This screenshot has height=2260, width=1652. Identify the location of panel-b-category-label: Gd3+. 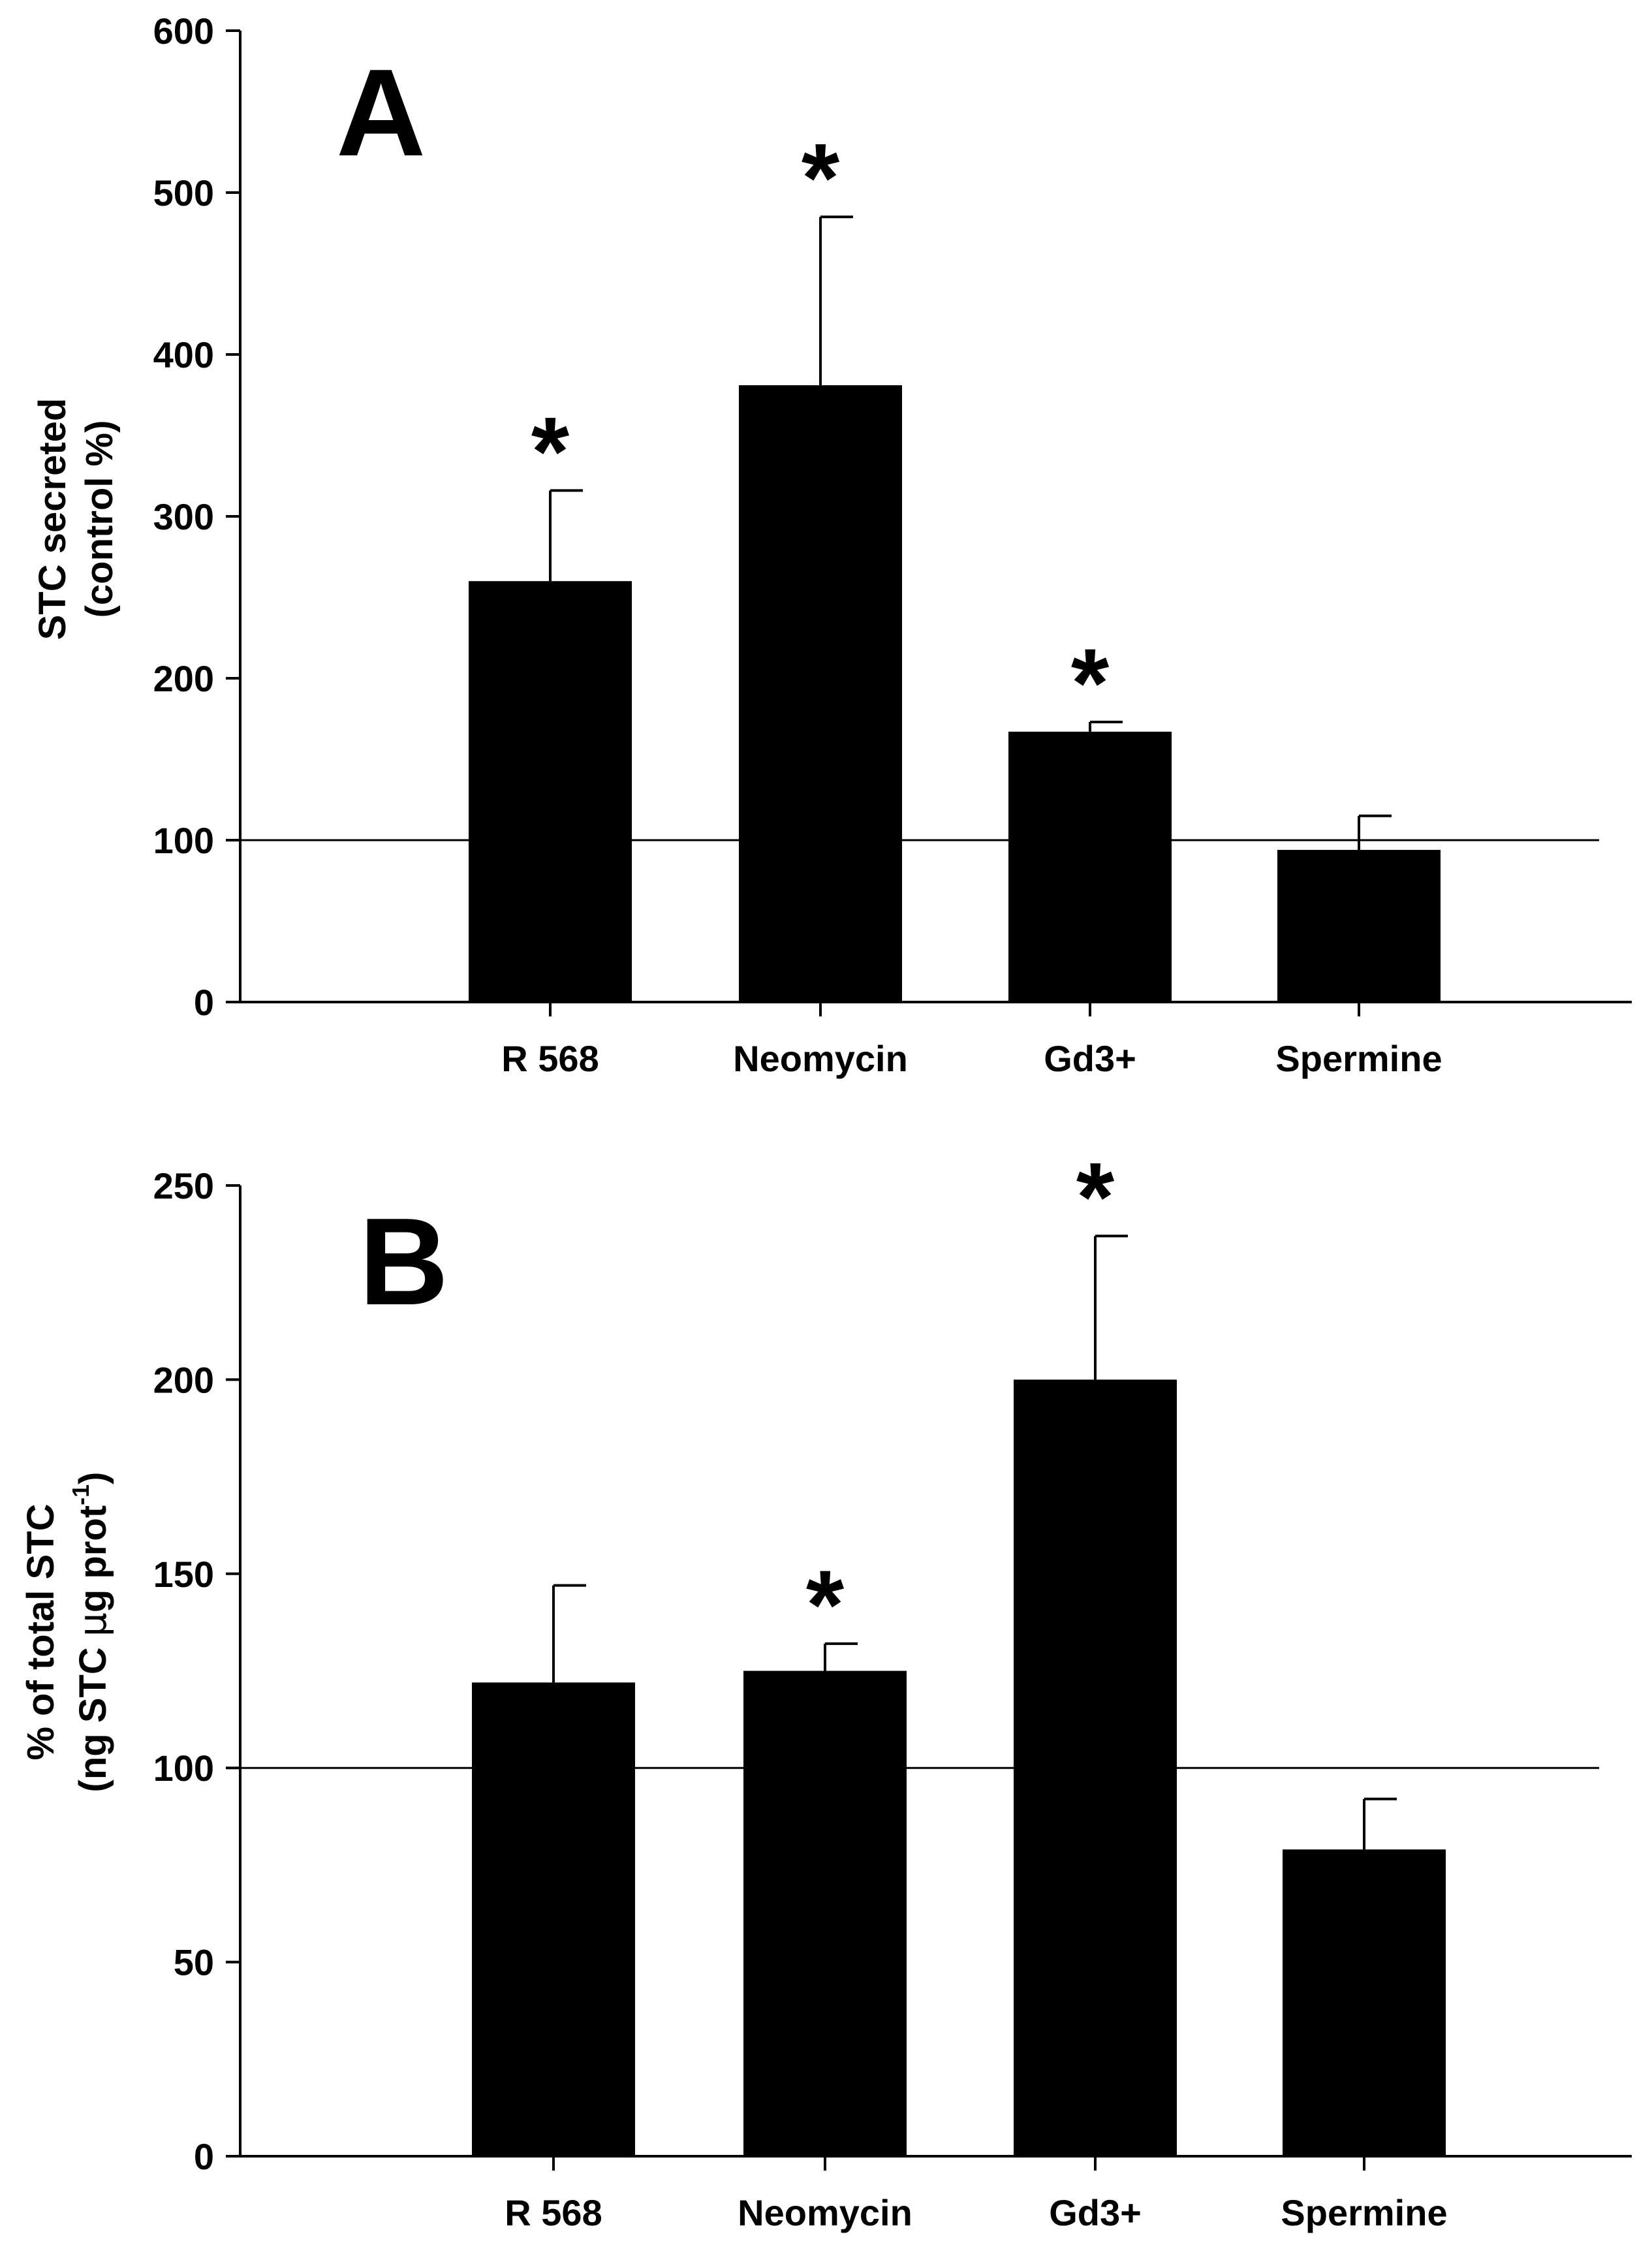
(1095, 2212).